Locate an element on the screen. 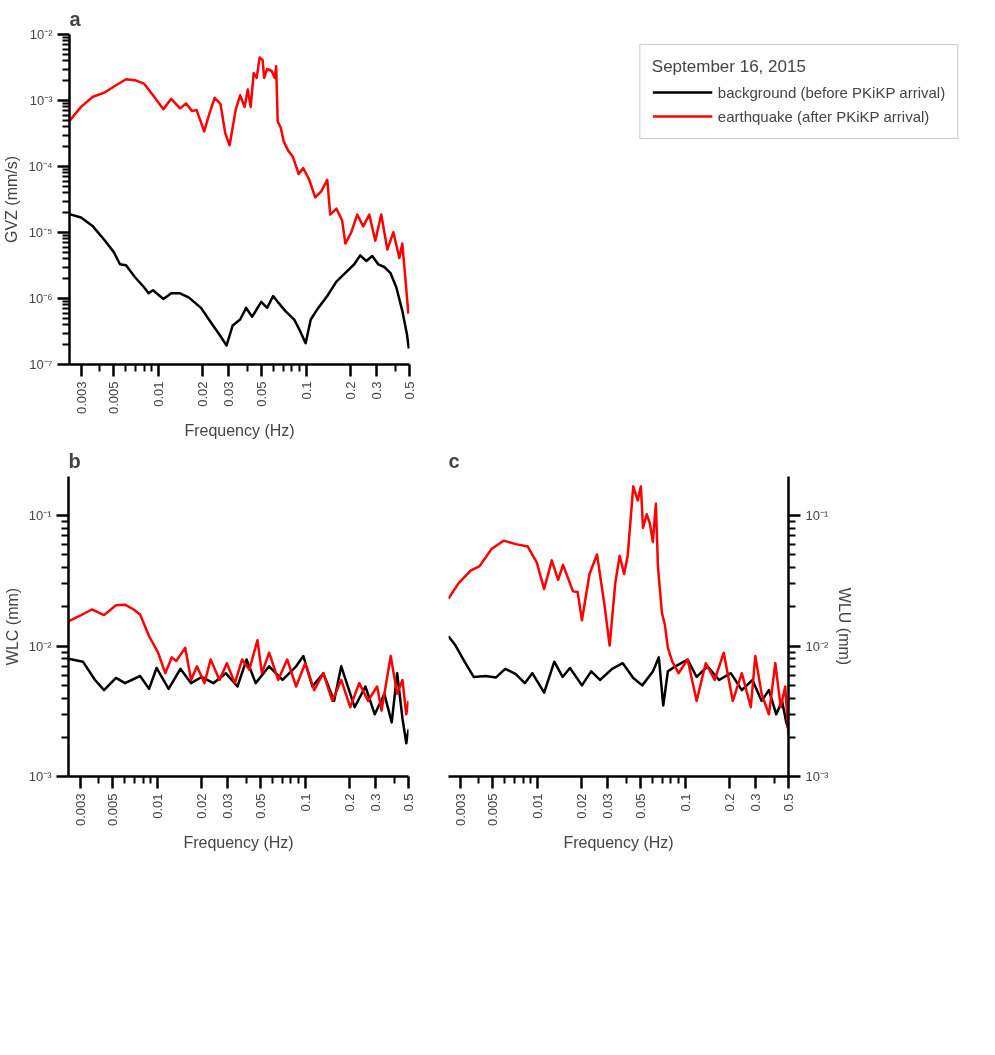 This screenshot has width=995, height=1055. chart-title: b is located at coordinates (74, 460).